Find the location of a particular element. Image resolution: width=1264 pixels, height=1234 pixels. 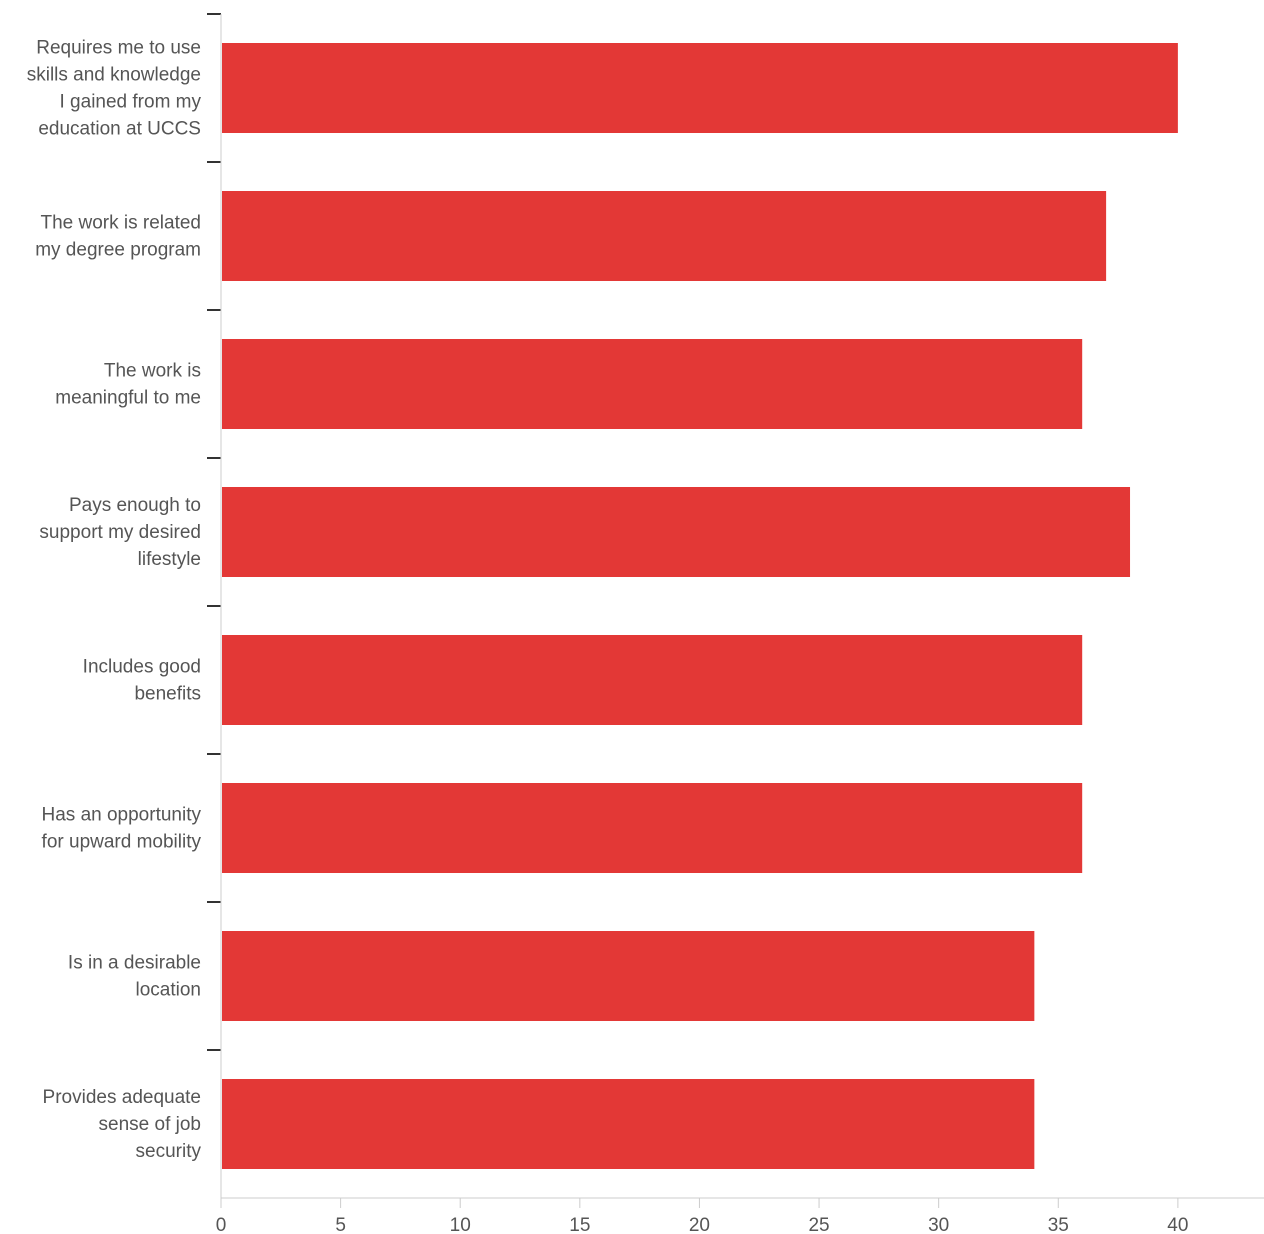

x-tick-label: 20 is located at coordinates (699, 1224).